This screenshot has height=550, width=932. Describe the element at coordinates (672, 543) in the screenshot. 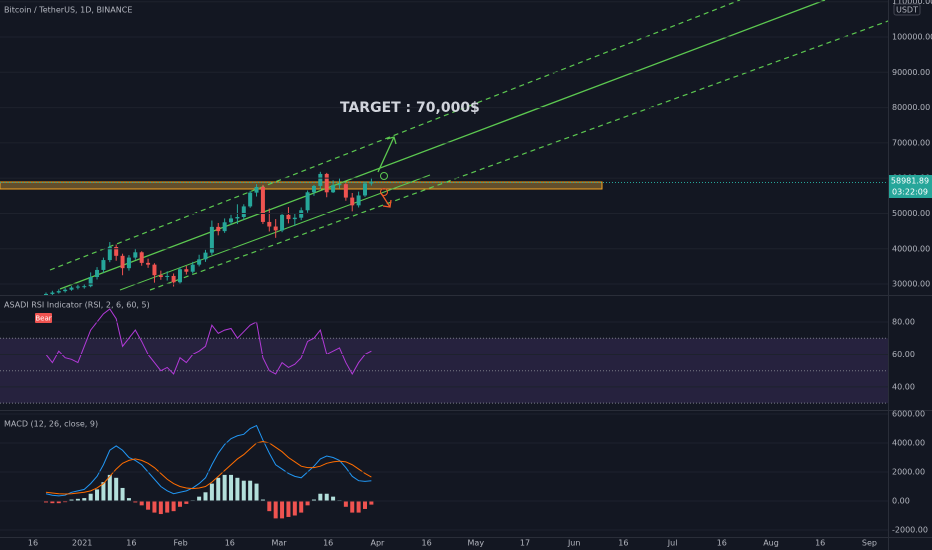

I see `x-tick-label: Jul` at that location.